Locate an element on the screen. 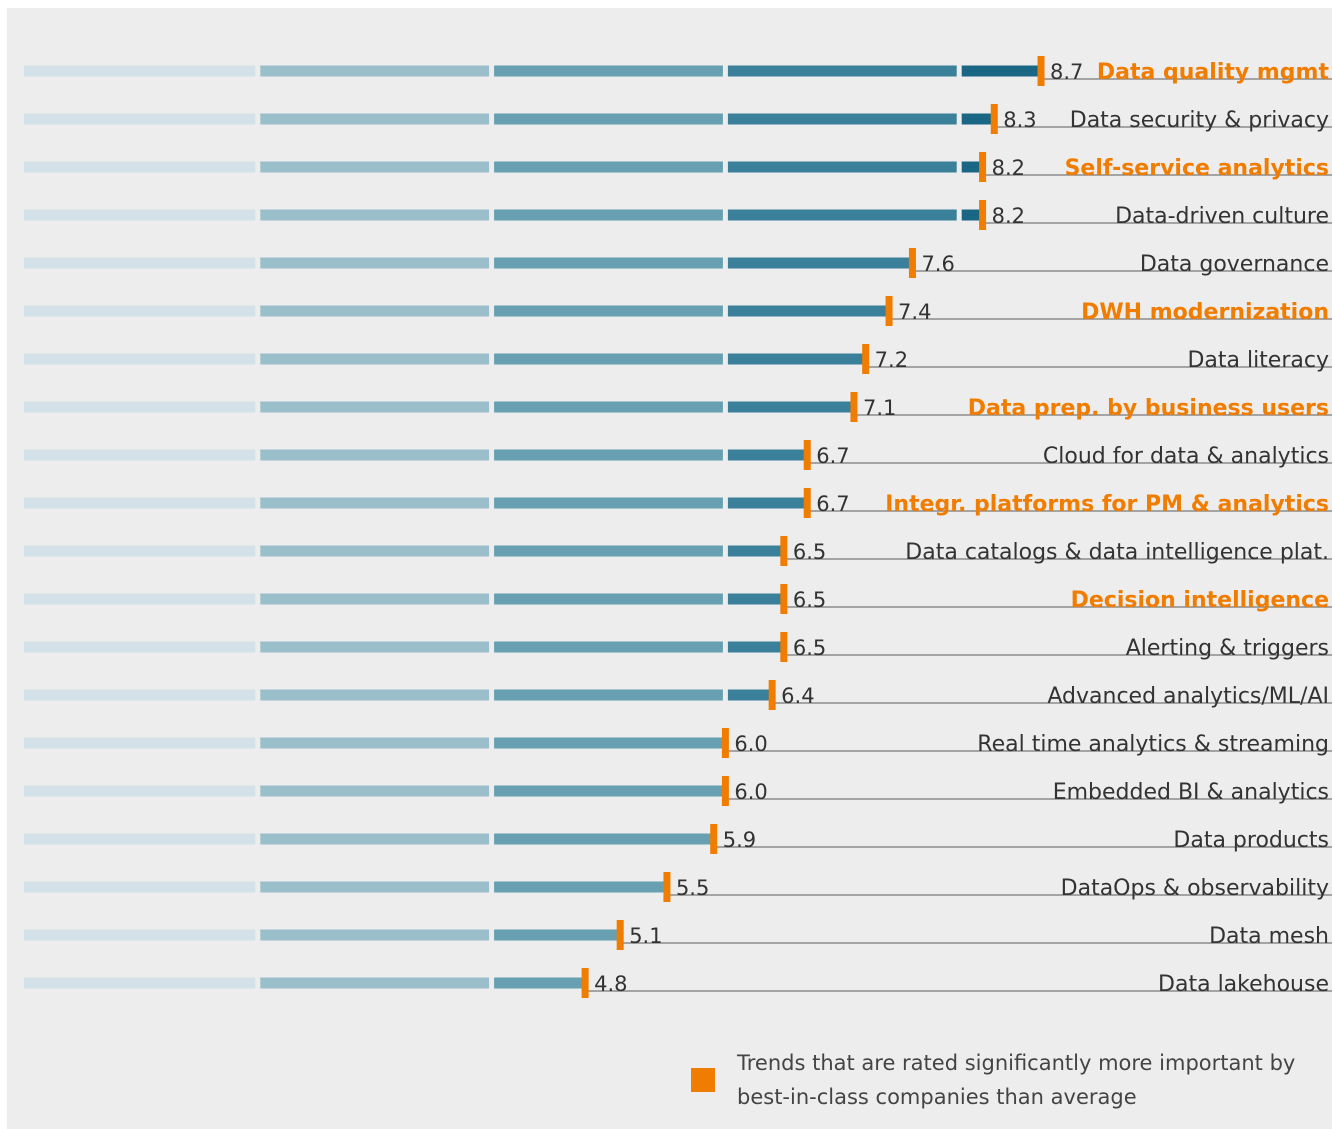 The image size is (1332, 1129). category-label: Real time analytics & streaming is located at coordinates (1153, 744).